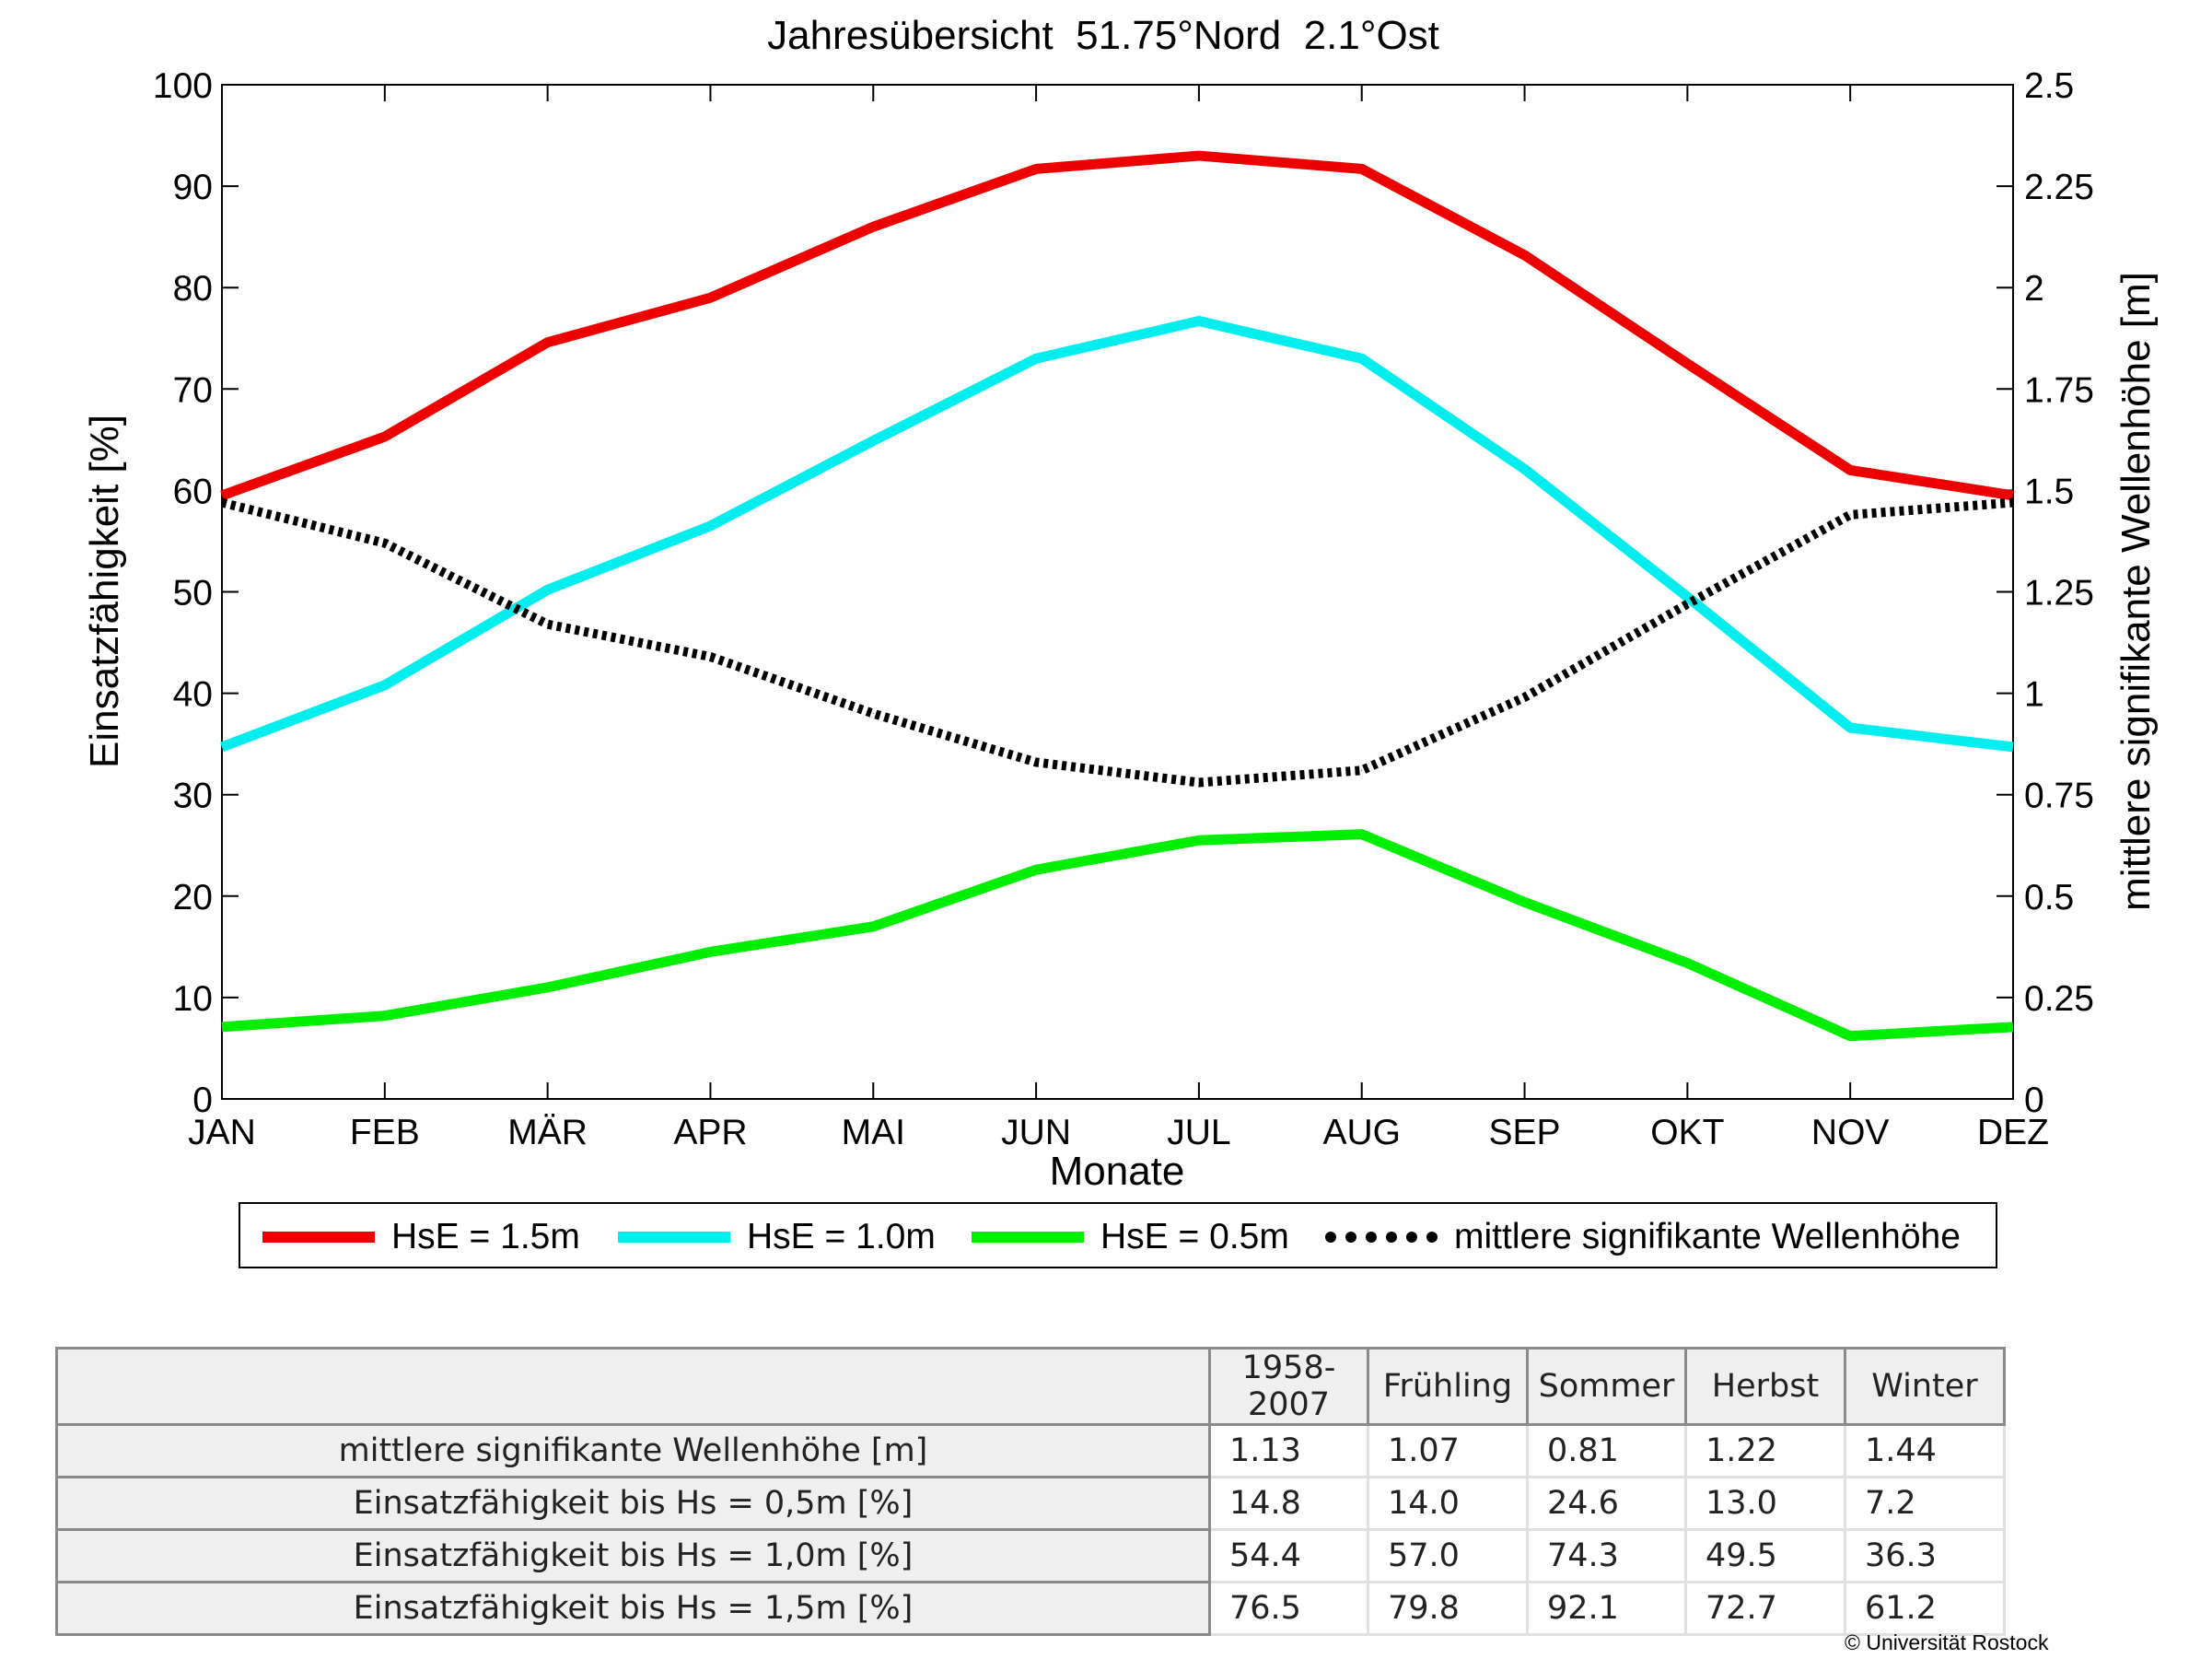 The width and height of the screenshot is (2212, 1659). What do you see at coordinates (1036, 1132) in the screenshot?
I see `x-tick-label: JUN` at bounding box center [1036, 1132].